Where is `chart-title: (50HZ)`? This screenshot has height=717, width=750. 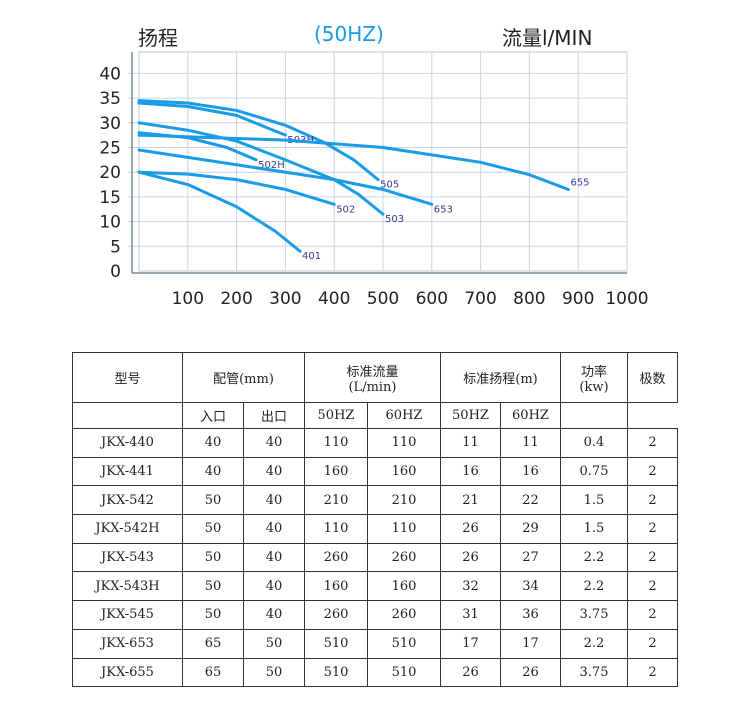 chart-title: (50HZ) is located at coordinates (349, 34).